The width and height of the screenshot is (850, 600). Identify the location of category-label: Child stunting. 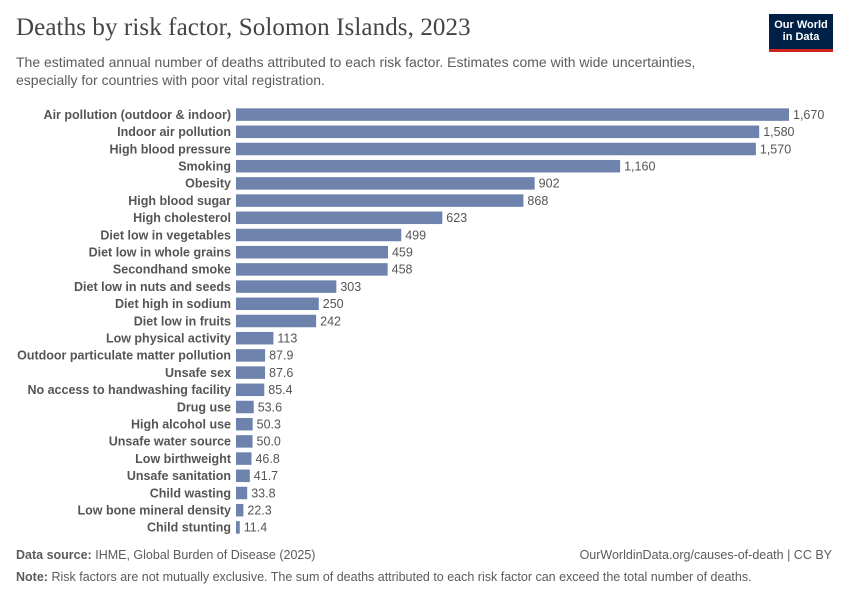
(189, 528).